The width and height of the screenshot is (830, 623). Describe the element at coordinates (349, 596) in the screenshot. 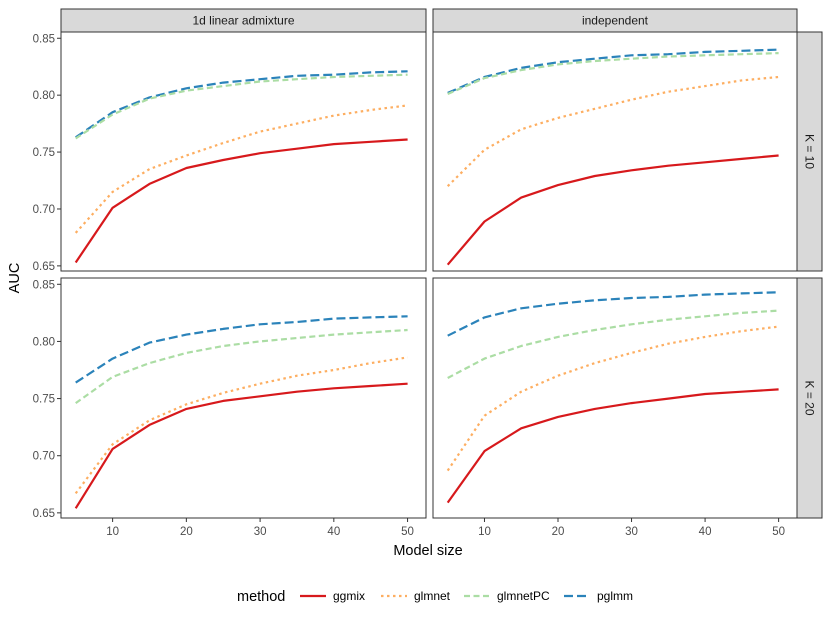

I see `legend-label: ggmix` at that location.